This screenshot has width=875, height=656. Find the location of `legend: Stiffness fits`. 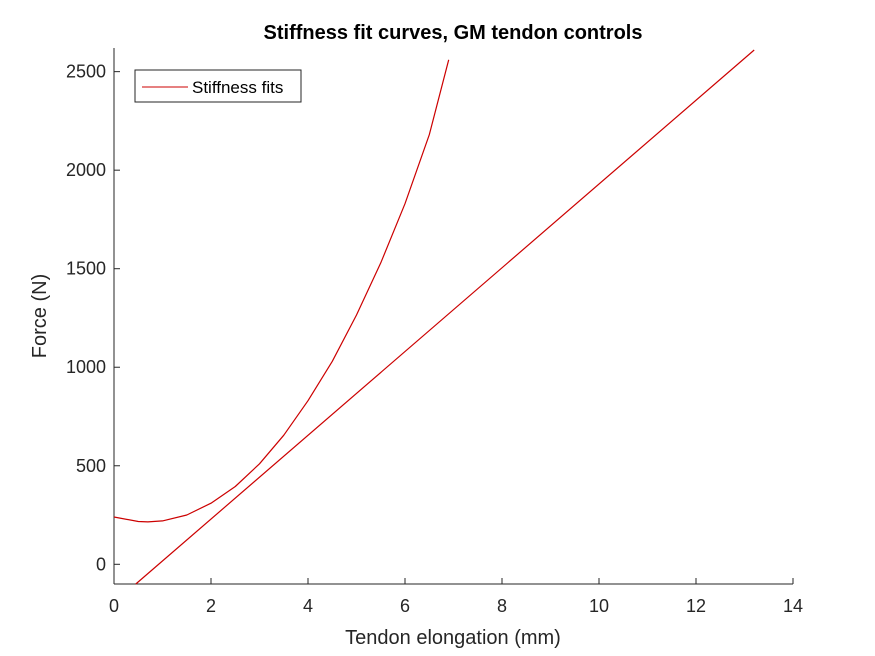

legend: Stiffness fits is located at coordinates (218, 86).